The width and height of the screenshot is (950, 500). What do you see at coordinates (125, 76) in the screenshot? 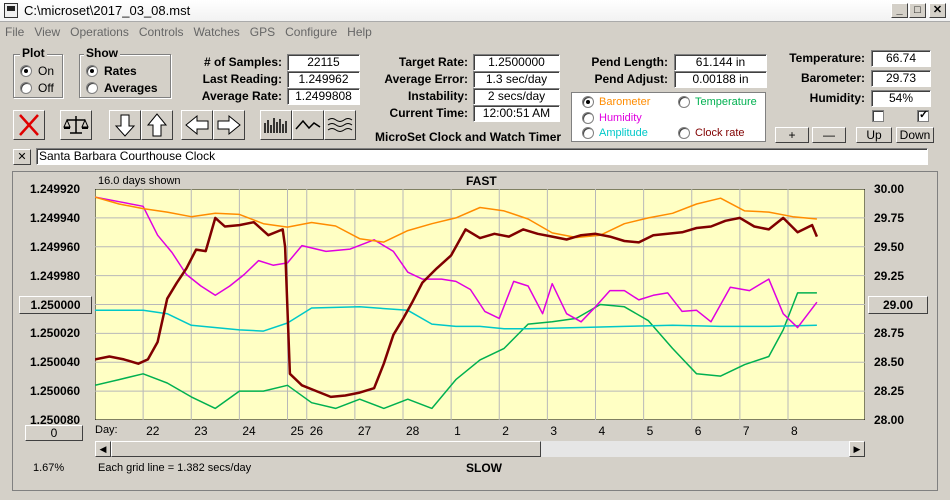
I see `show-group` at bounding box center [125, 76].